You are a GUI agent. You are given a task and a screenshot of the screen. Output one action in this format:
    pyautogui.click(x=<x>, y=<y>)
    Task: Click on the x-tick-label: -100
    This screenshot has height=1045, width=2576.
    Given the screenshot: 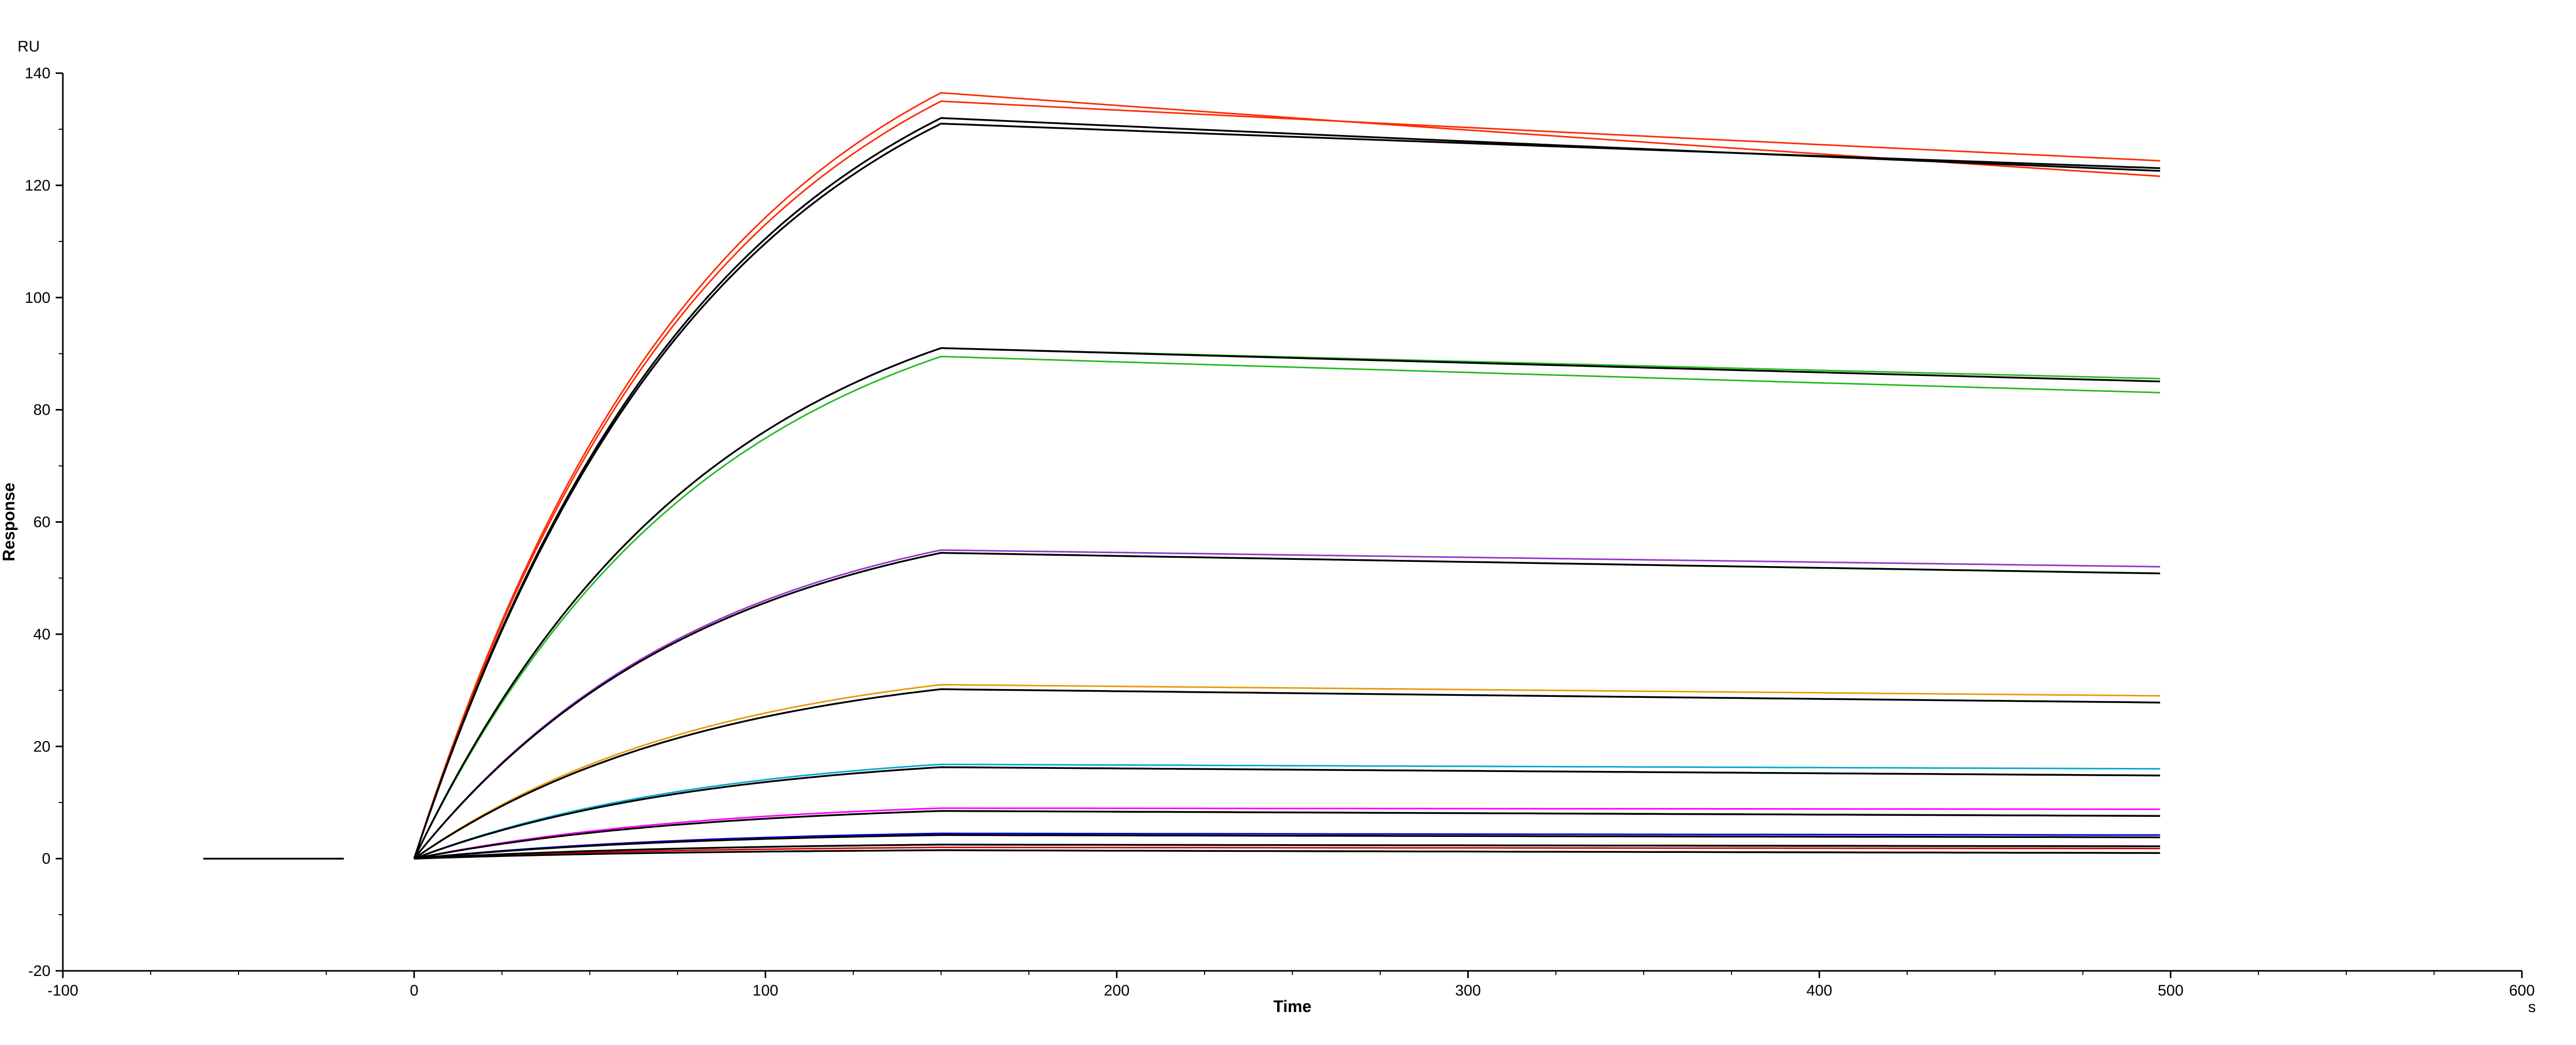 What is the action you would take?
    pyautogui.click(x=62, y=990)
    